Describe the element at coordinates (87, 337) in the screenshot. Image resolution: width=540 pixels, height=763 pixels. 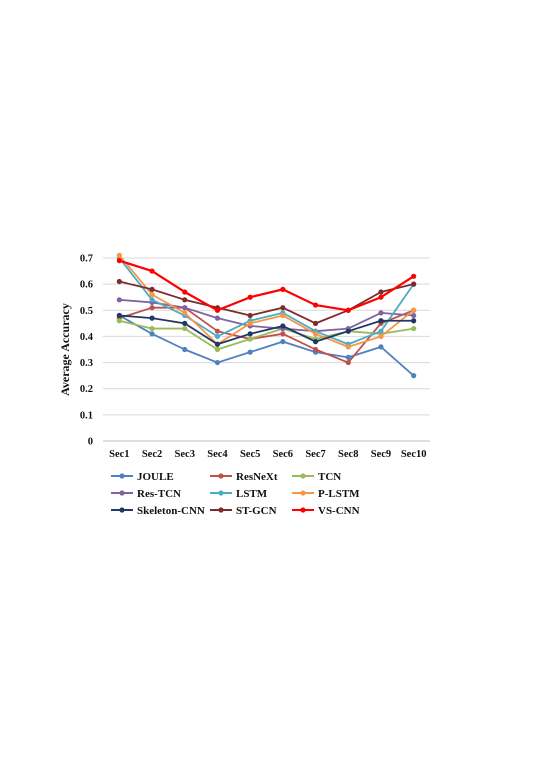
I see `y-tick-label: 0.4` at that location.